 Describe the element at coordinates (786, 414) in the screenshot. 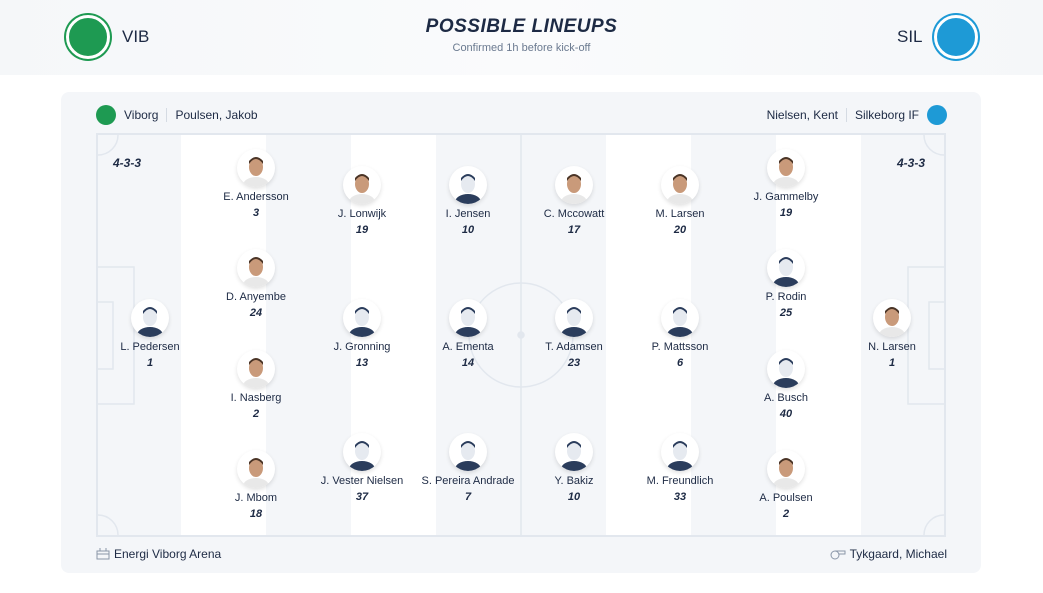

I see `player-number: 40` at that location.